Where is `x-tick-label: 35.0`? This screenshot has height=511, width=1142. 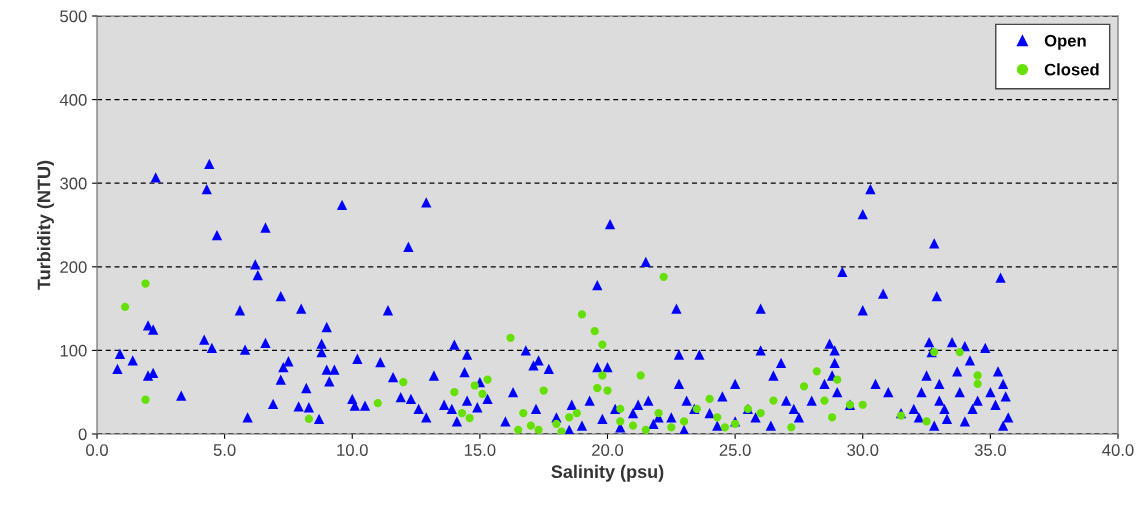
x-tick-label: 35.0 is located at coordinates (990, 450).